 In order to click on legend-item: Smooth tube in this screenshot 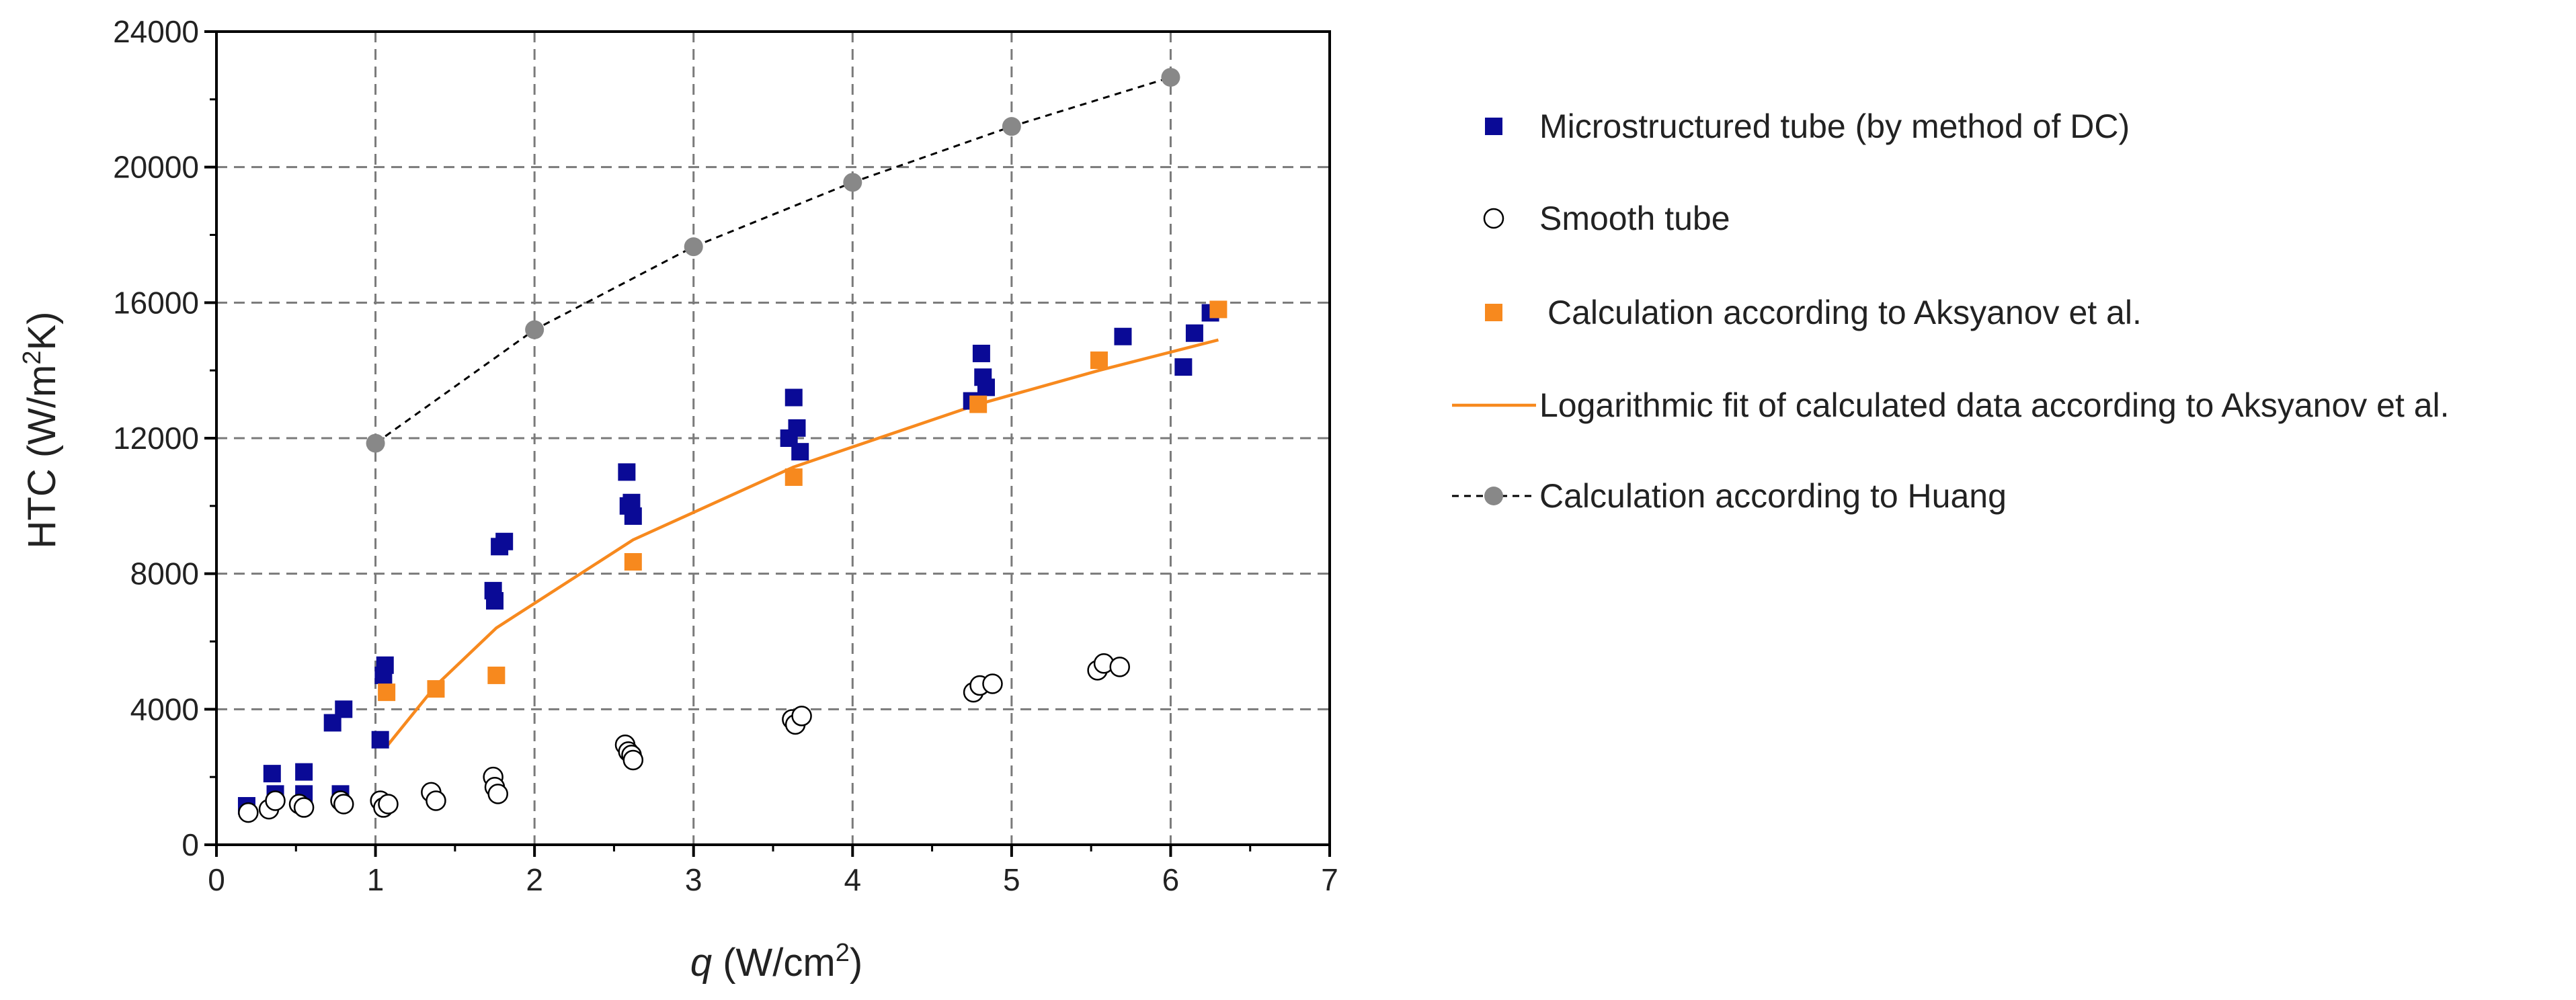, I will do `click(1606, 218)`.